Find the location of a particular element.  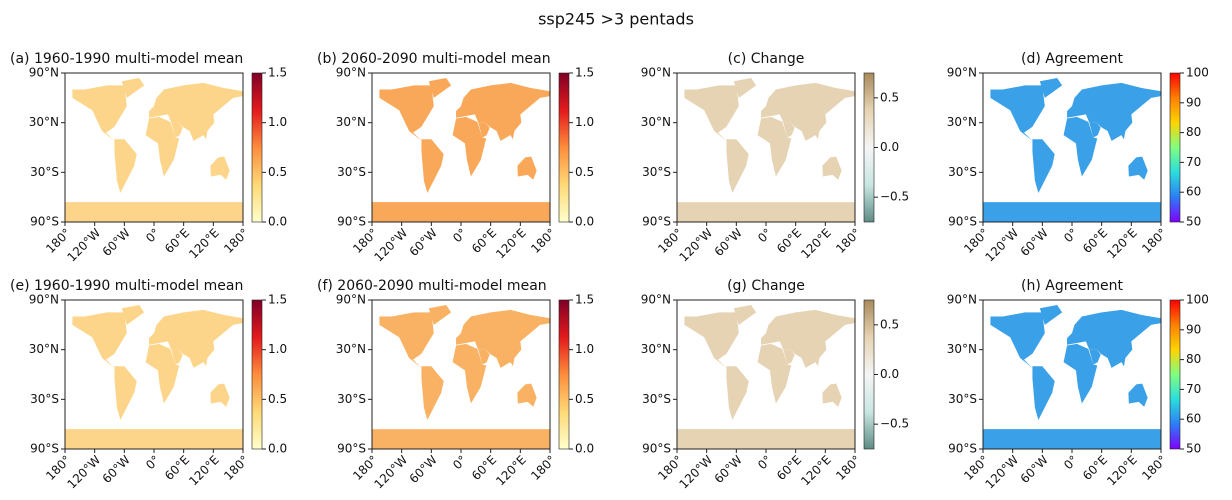

panel-title: (f) 2060-2090 multi-model mean is located at coordinates (432, 286).